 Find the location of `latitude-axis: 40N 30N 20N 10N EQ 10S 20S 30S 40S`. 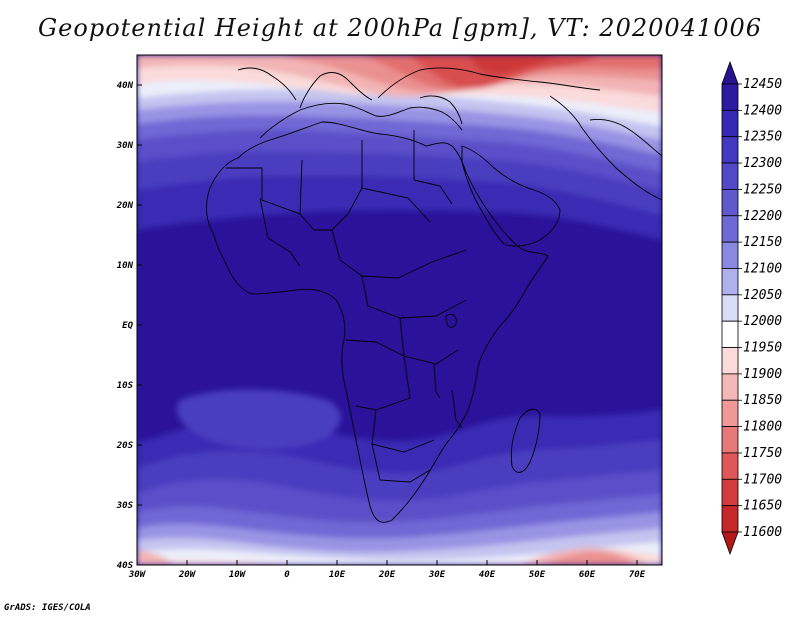

latitude-axis: 40N 30N 20N 10N EQ 10S 20S 30S 40S is located at coordinates (129, 326).